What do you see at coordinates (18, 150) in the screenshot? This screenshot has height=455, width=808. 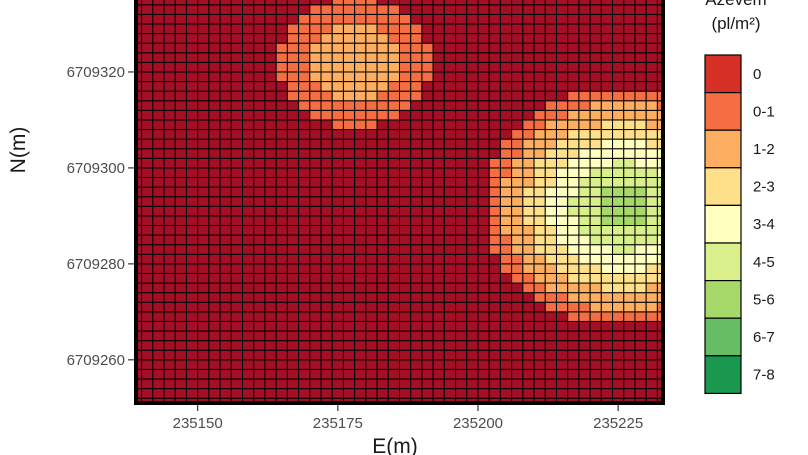 I see `y-axis-title: N(m)` at bounding box center [18, 150].